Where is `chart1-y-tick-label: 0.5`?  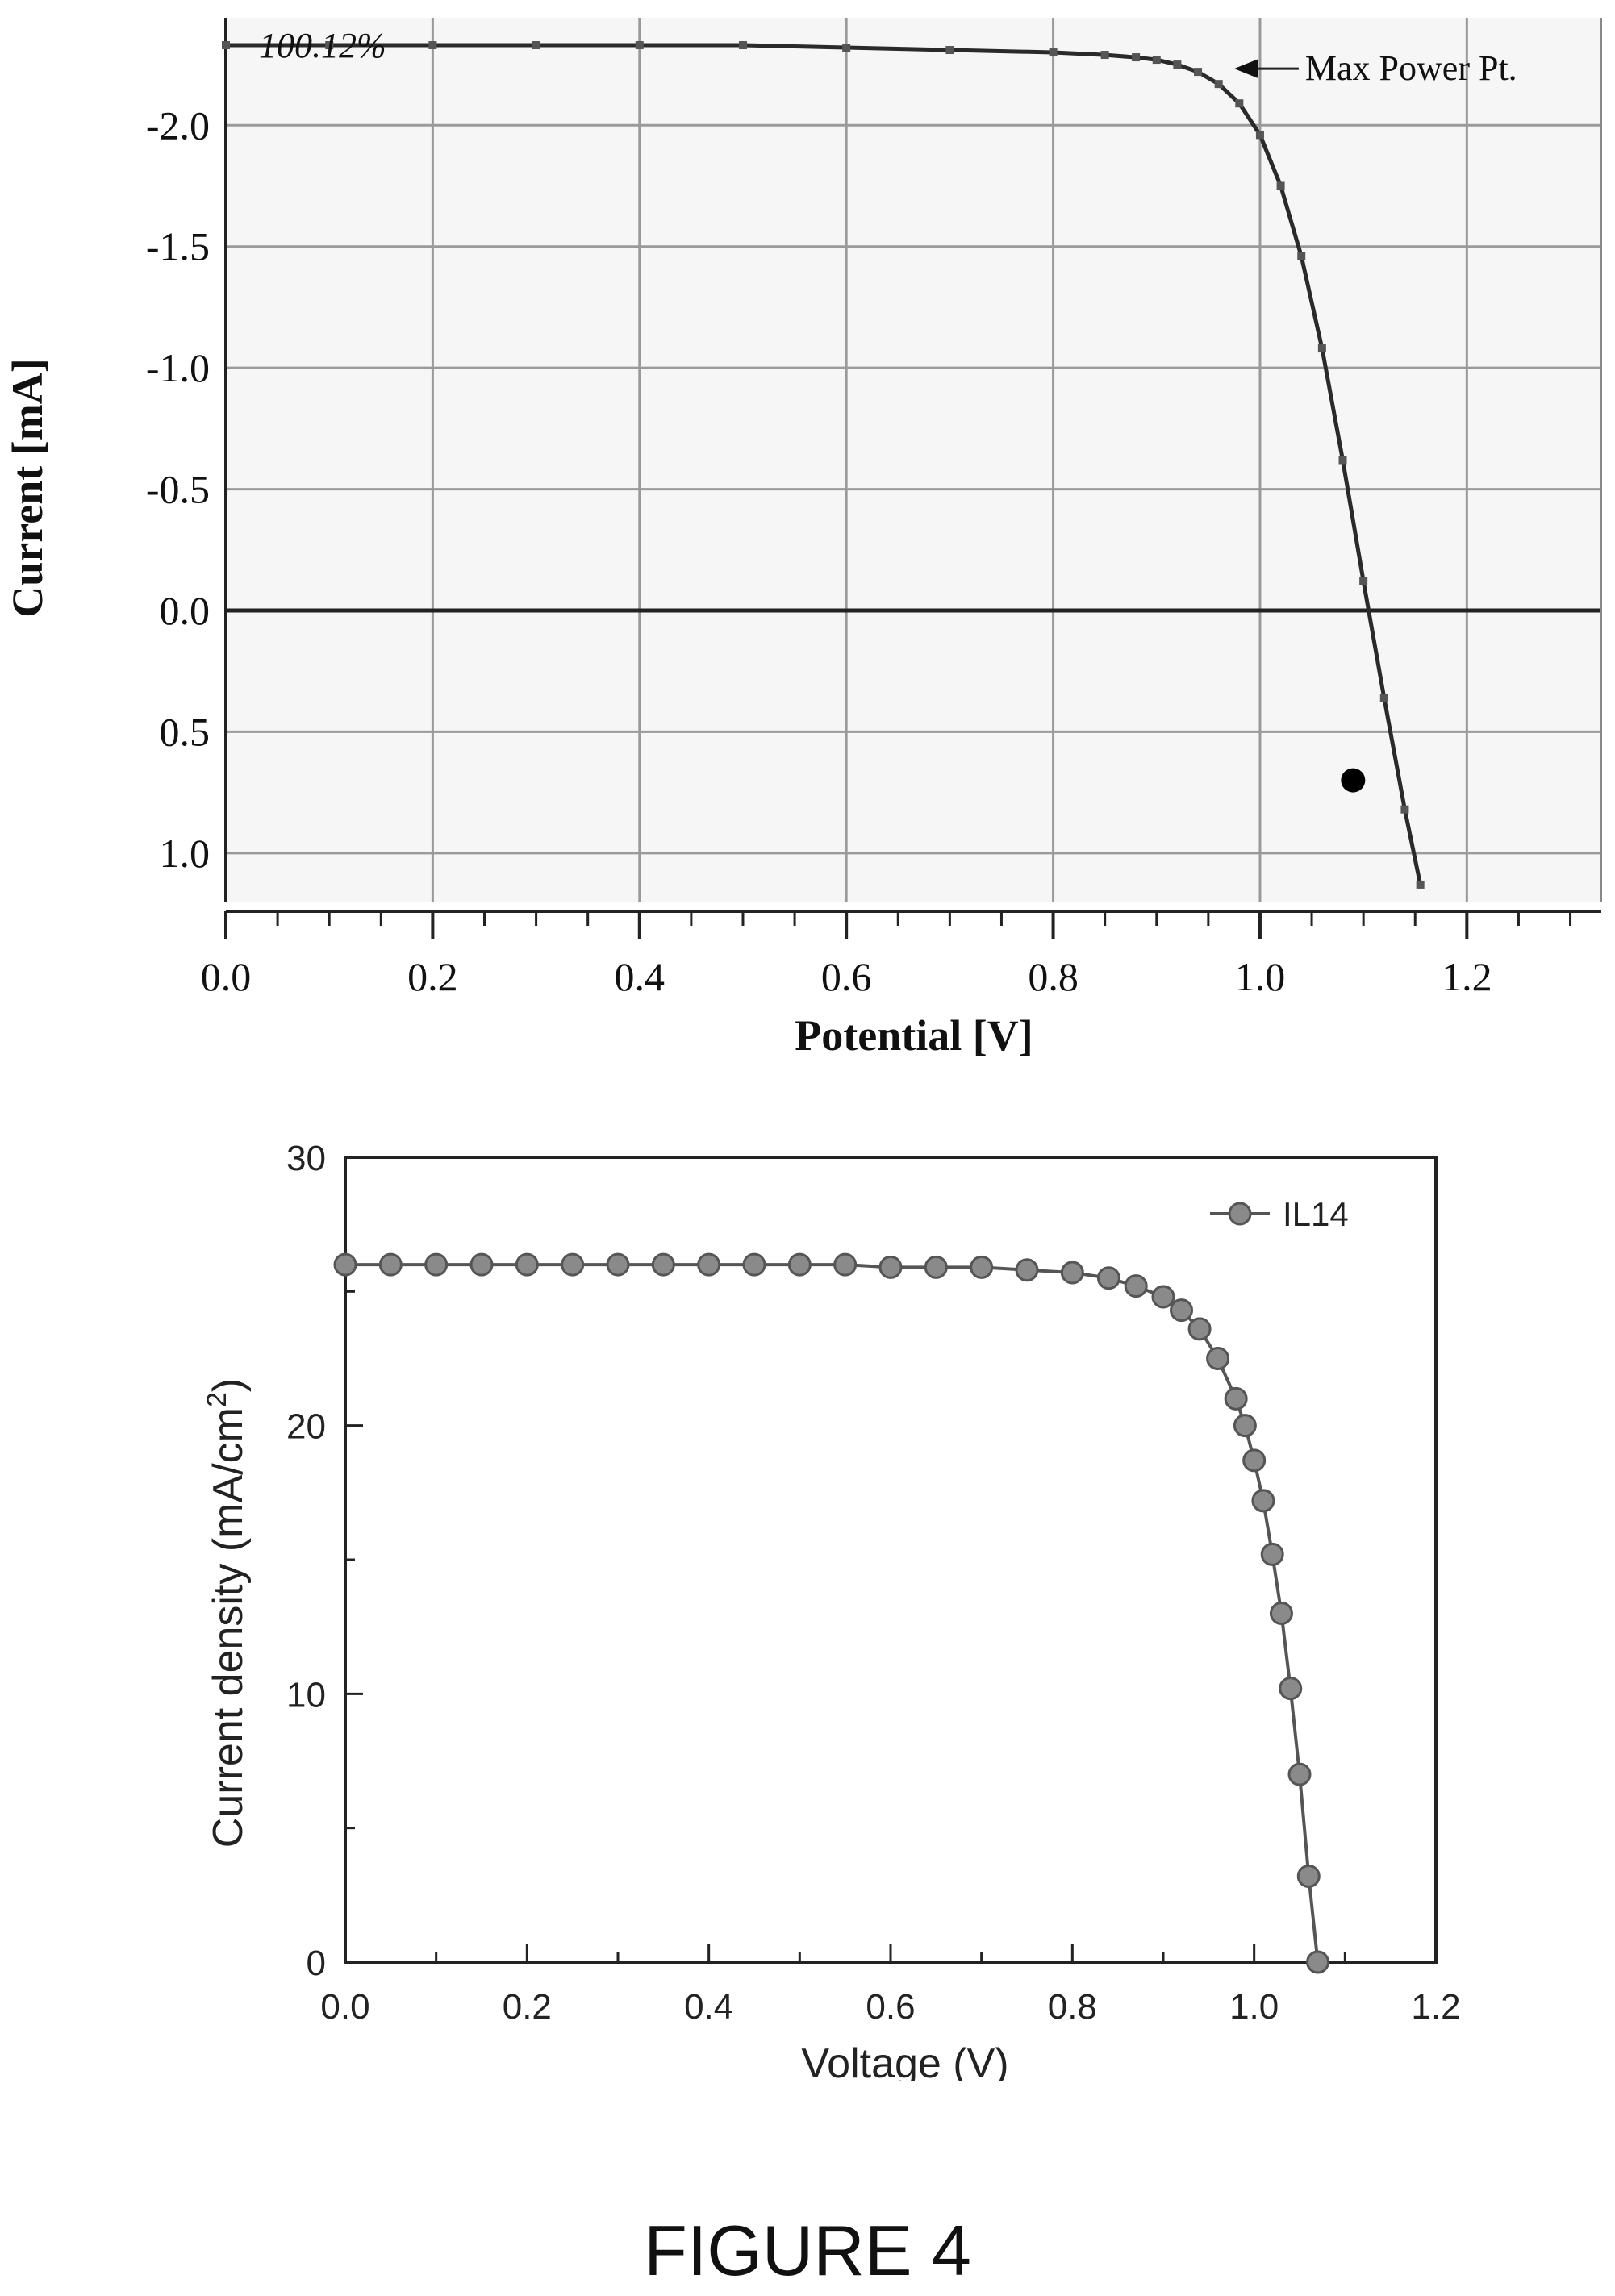 chart1-y-tick-label: 0.5 is located at coordinates (185, 731).